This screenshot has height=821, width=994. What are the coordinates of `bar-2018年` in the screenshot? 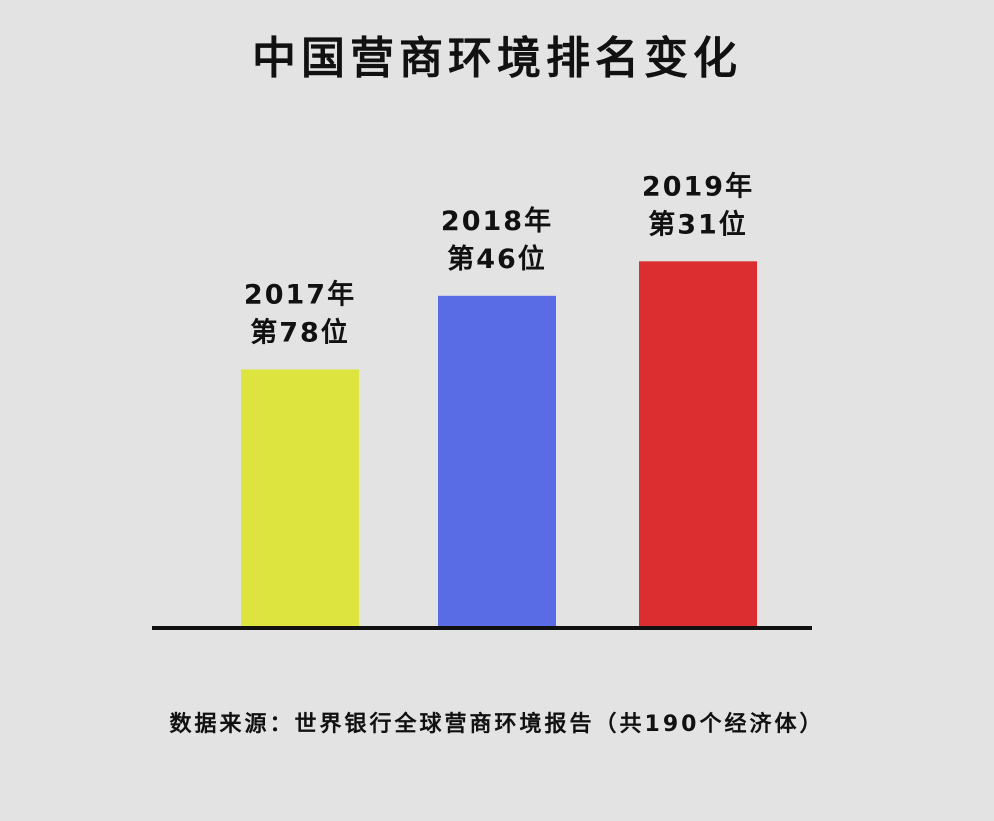 It's located at (497, 461).